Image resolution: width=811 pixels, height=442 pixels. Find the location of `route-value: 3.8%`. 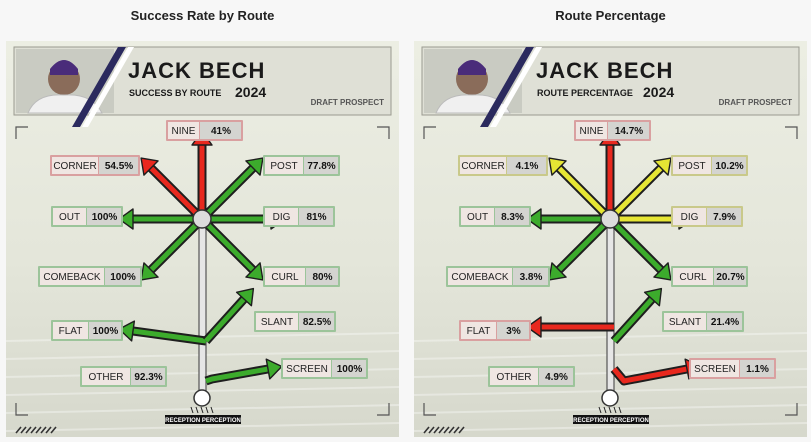

route-value: 3.8% is located at coordinates (531, 277).